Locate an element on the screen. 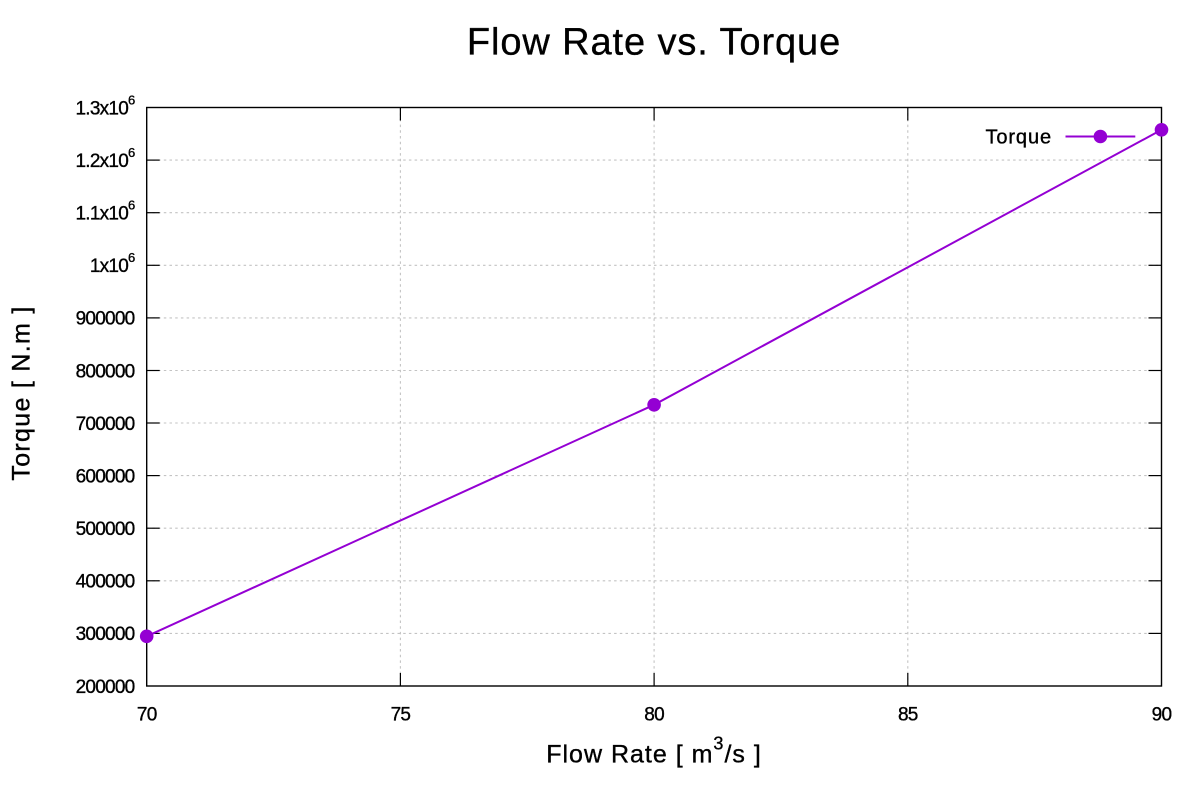 Image resolution: width=1200 pixels, height=805 pixels. svg-text: 600000 is located at coordinates (105, 476).